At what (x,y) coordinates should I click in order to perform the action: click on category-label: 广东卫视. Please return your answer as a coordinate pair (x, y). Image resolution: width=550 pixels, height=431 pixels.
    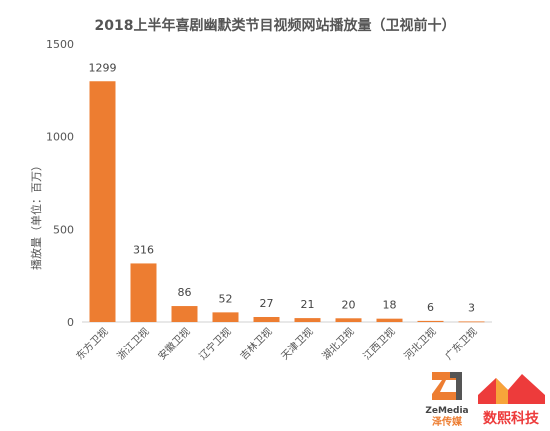
    Looking at the image, I should click on (460, 343).